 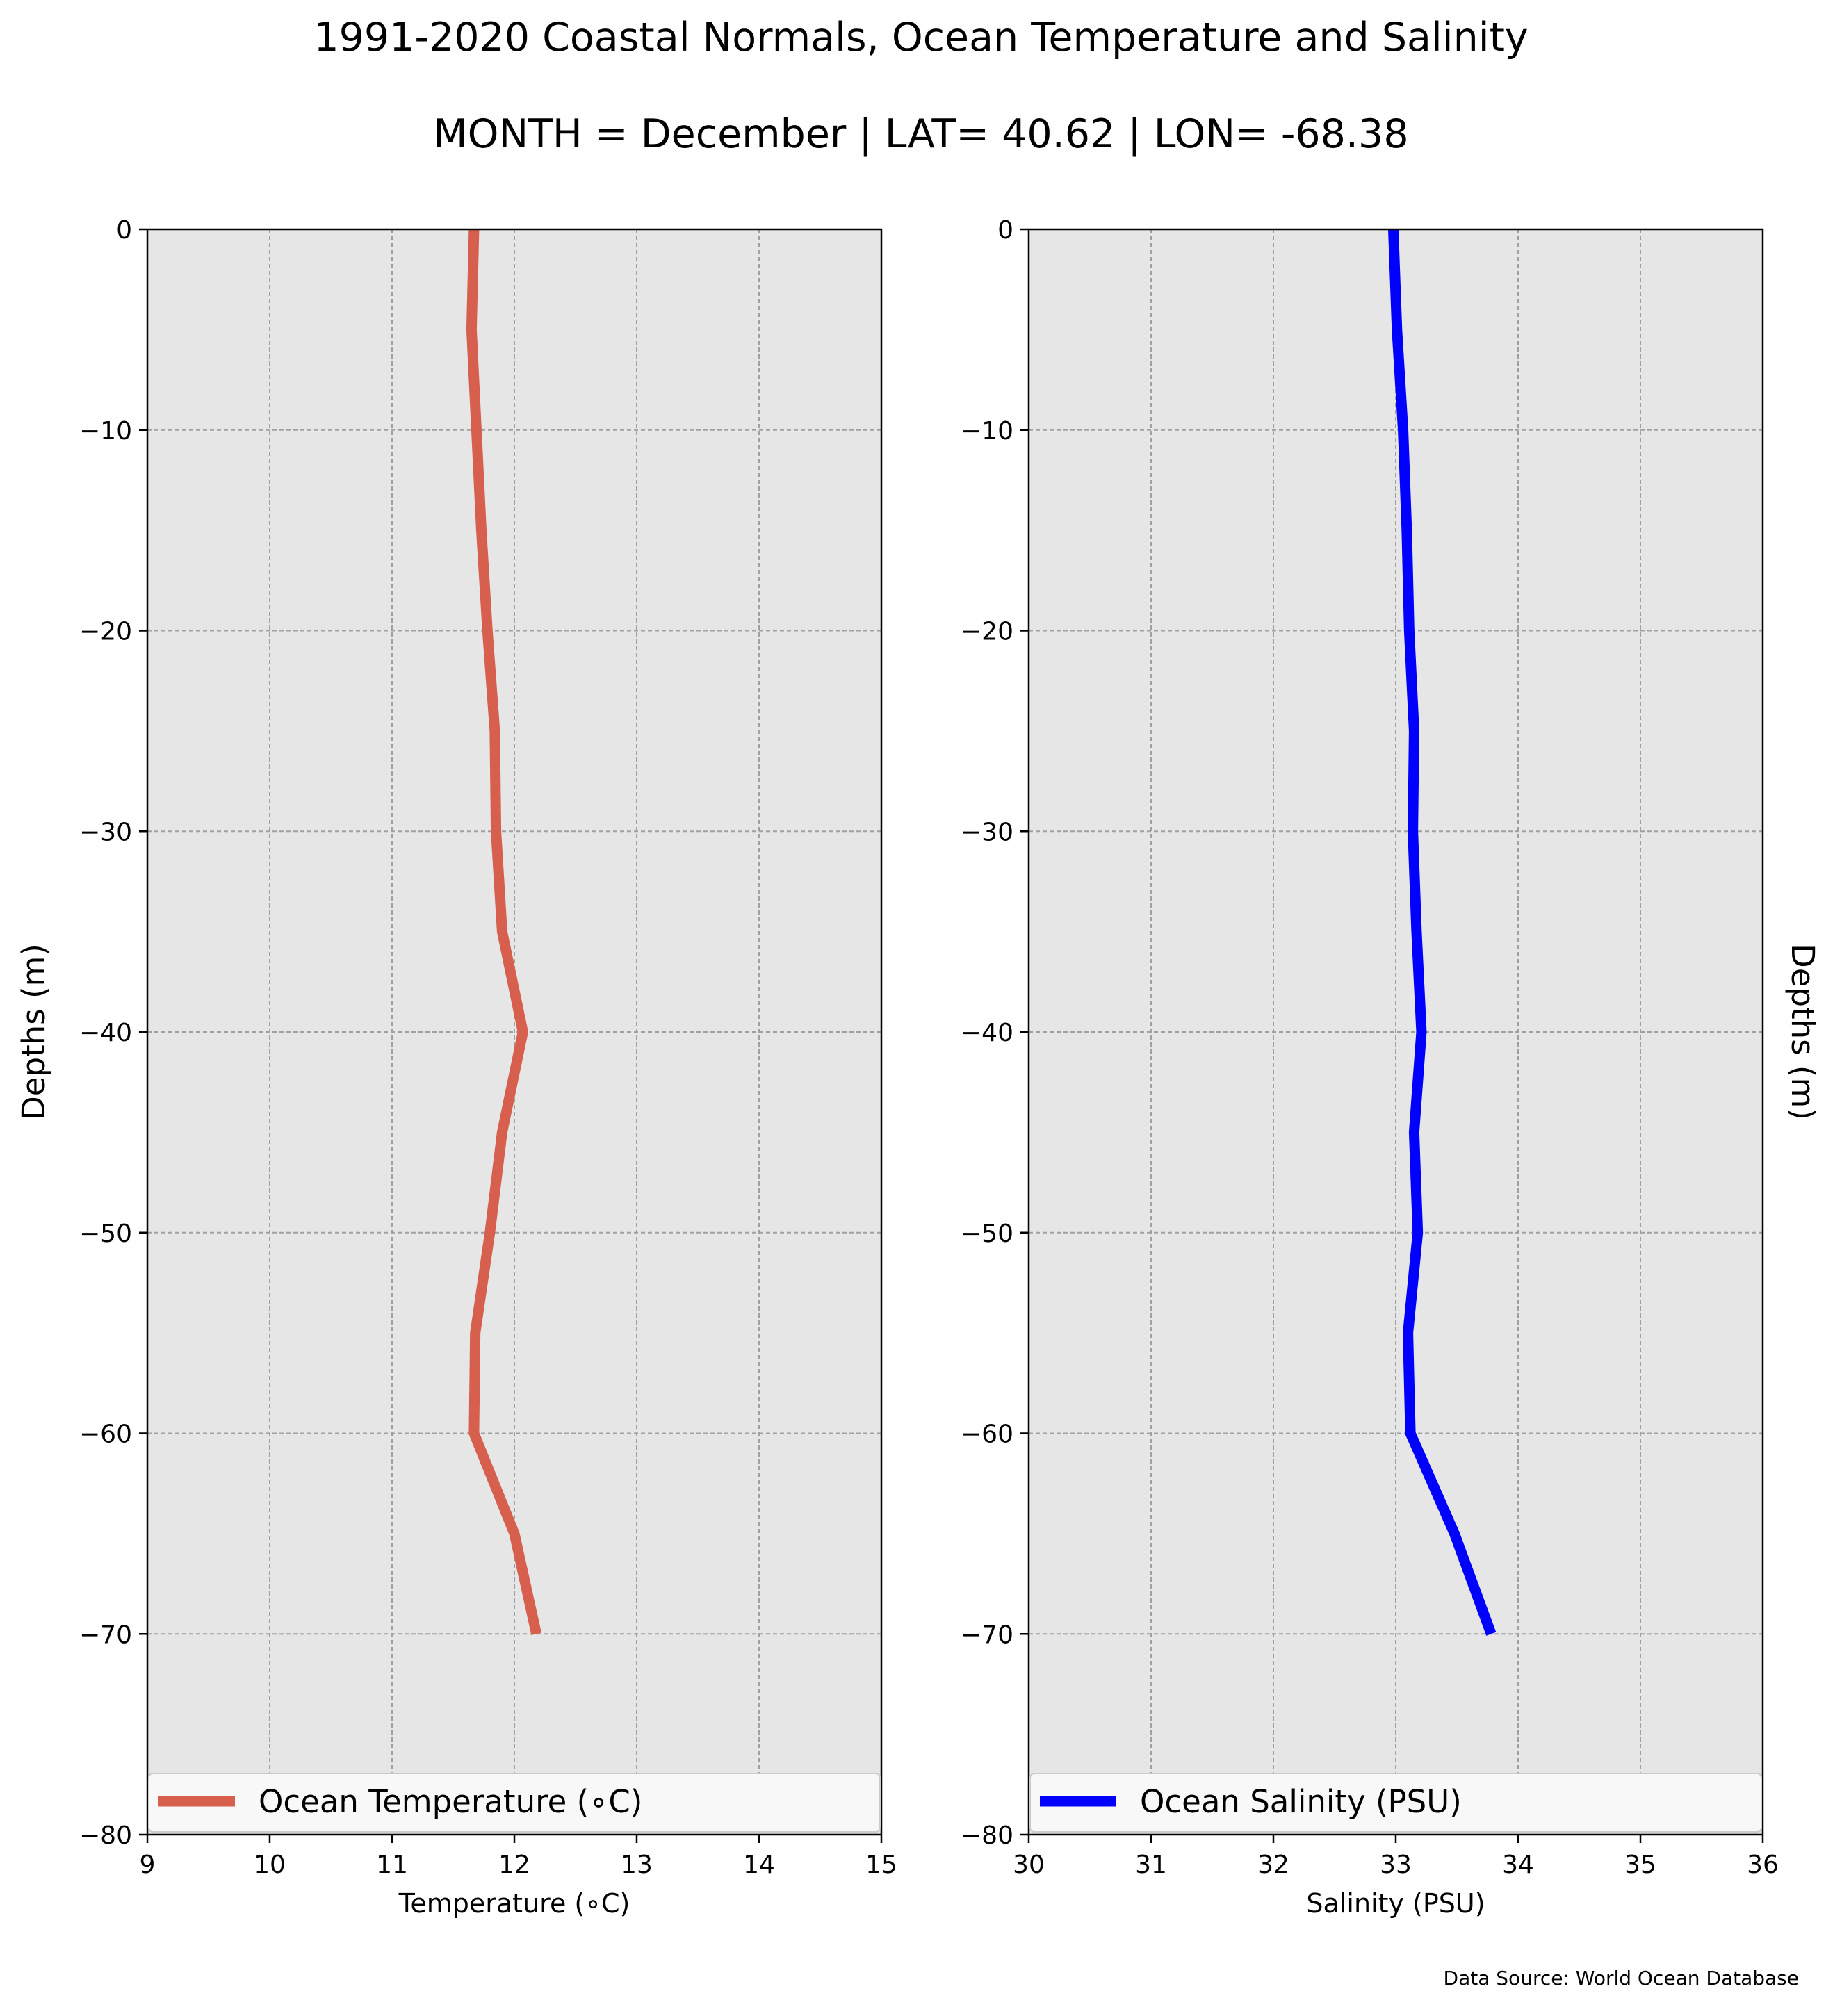 I want to click on salinity-y-tick-label: −10, so click(x=987, y=431).